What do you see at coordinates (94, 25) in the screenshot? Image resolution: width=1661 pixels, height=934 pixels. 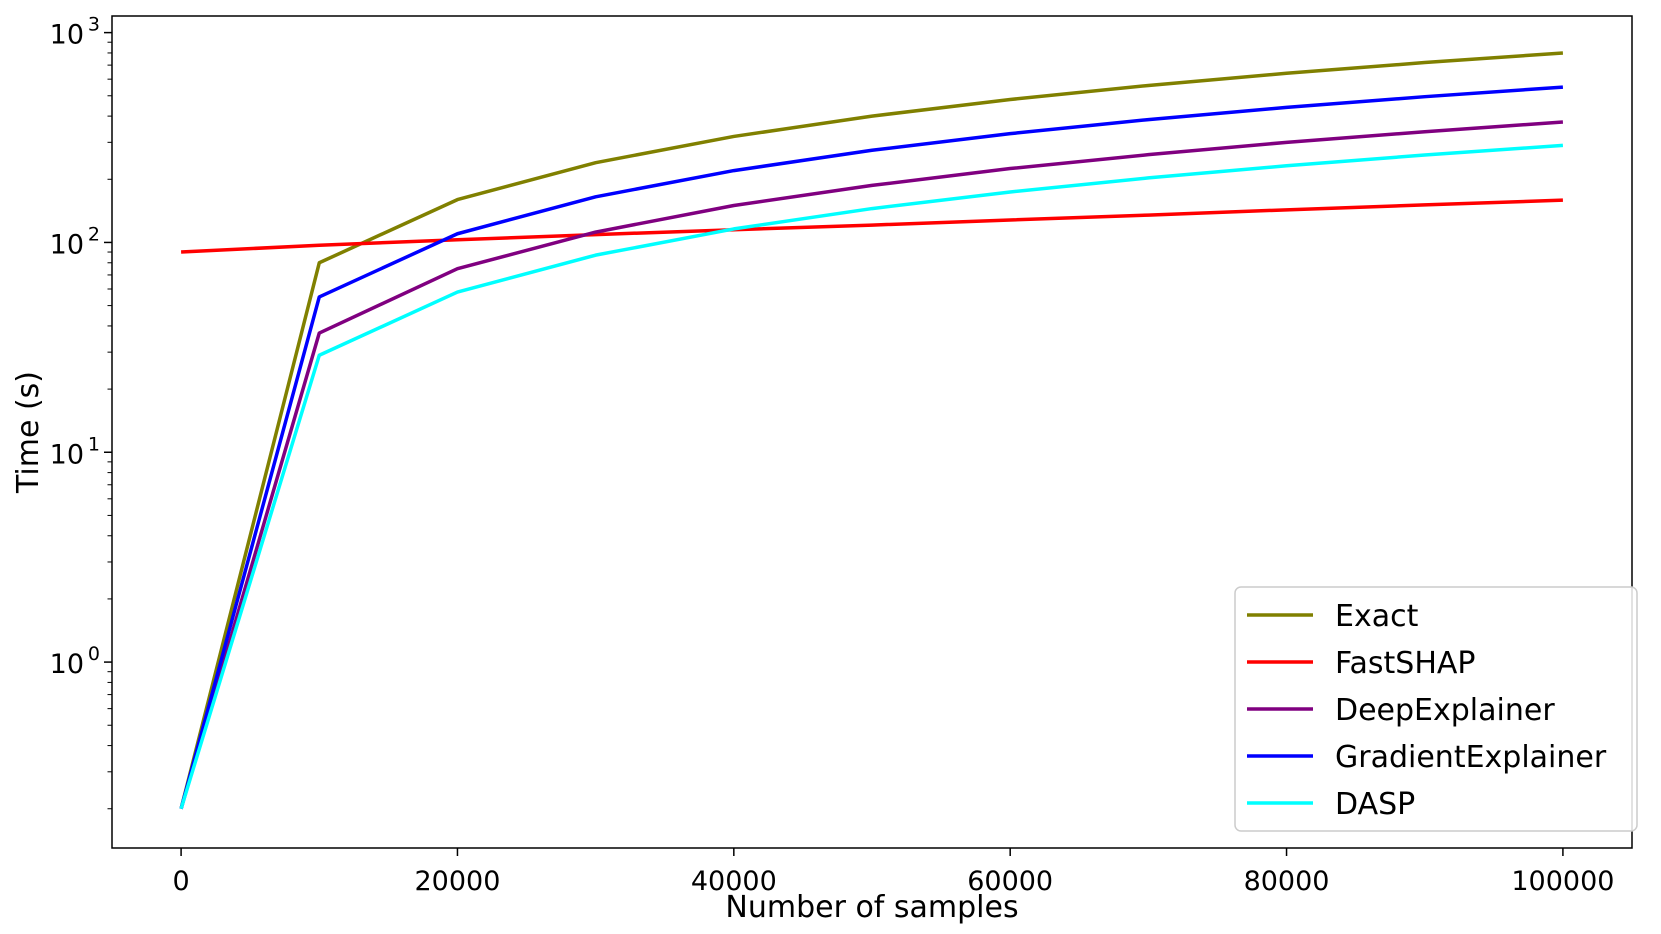 I see `y-tick-exponent: 3` at bounding box center [94, 25].